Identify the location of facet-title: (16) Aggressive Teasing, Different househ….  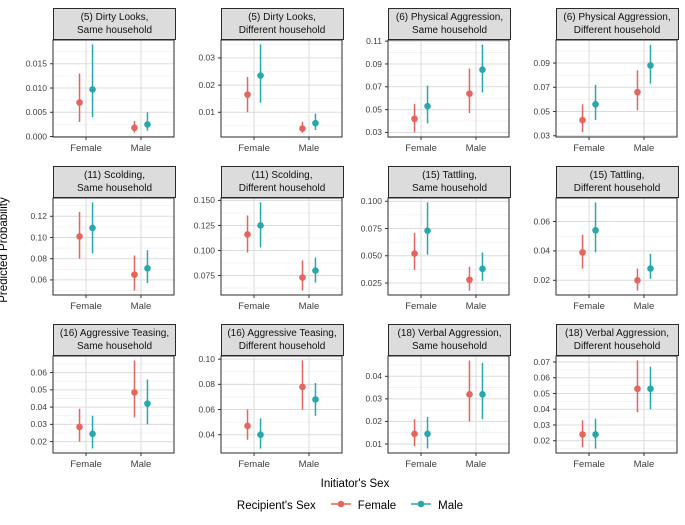
(282, 340).